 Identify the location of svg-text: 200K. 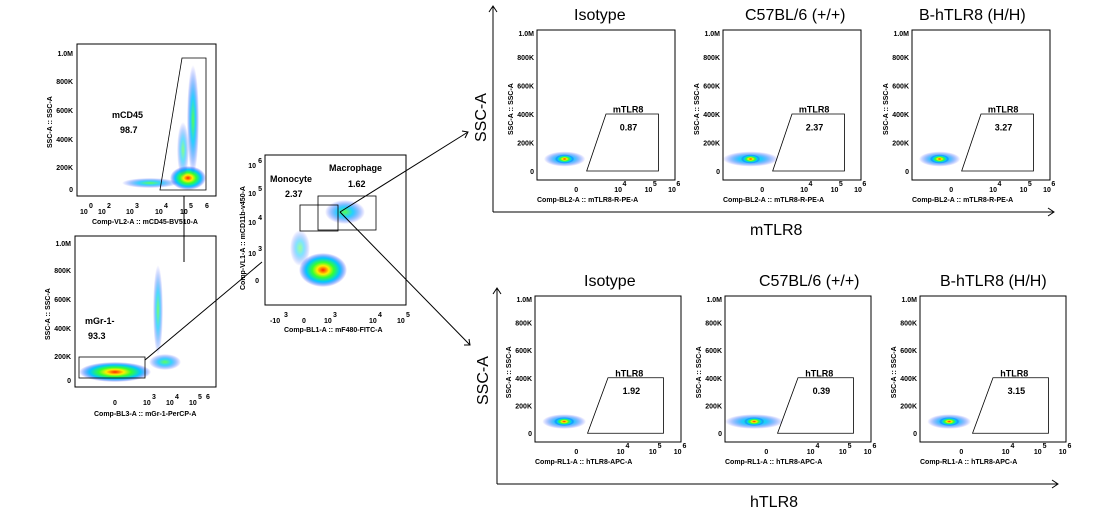
(62, 357).